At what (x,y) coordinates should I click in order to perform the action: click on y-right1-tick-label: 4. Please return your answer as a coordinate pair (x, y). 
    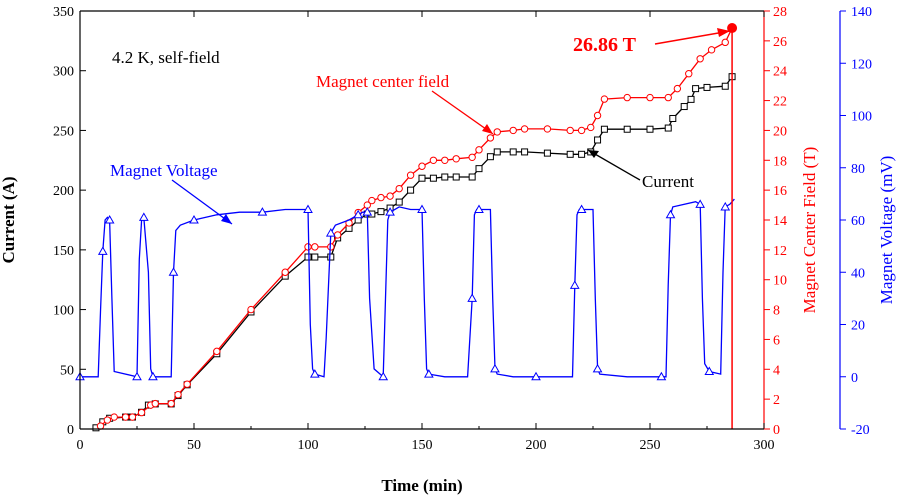
    Looking at the image, I should click on (776, 370).